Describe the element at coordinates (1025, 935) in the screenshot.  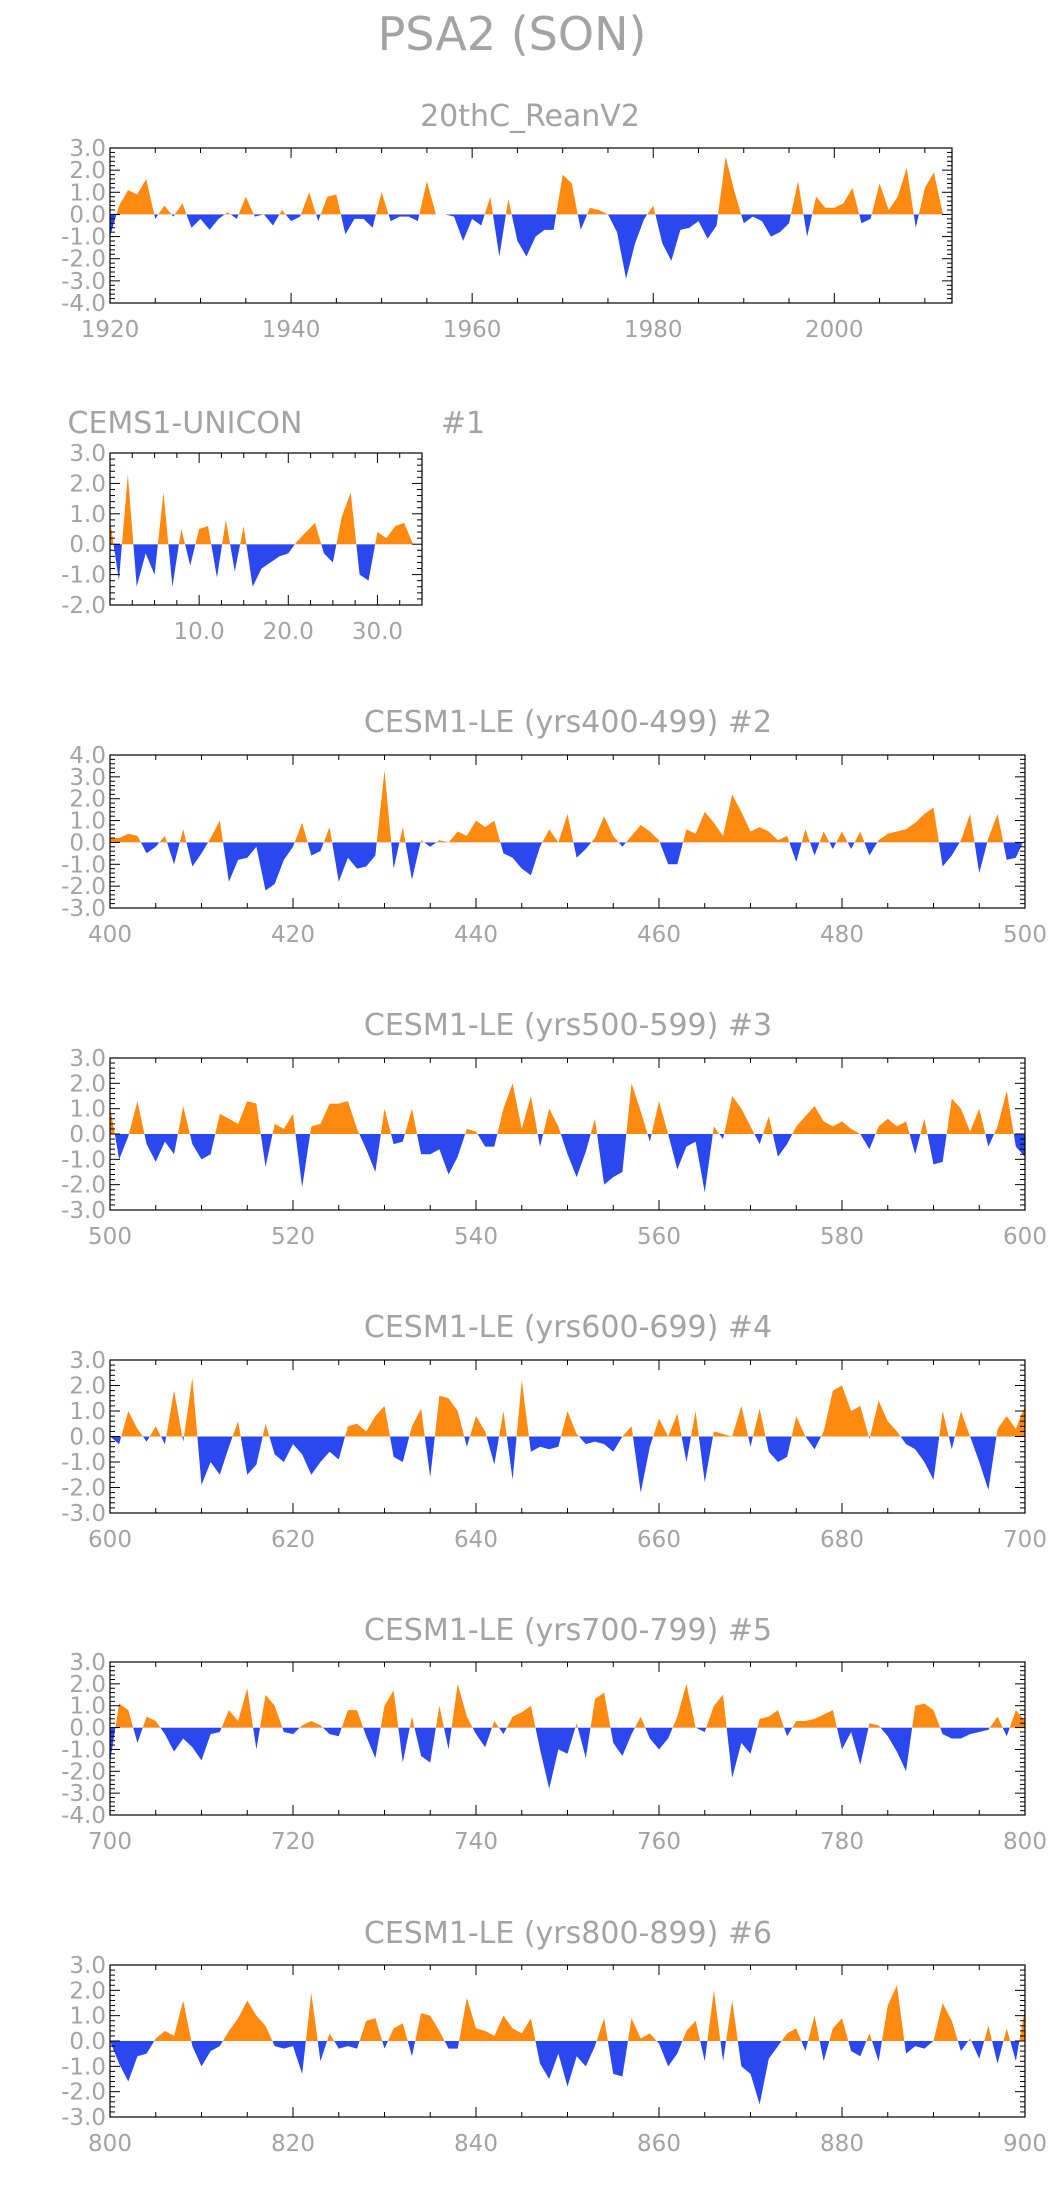
I see `x-tick-label: 500` at that location.